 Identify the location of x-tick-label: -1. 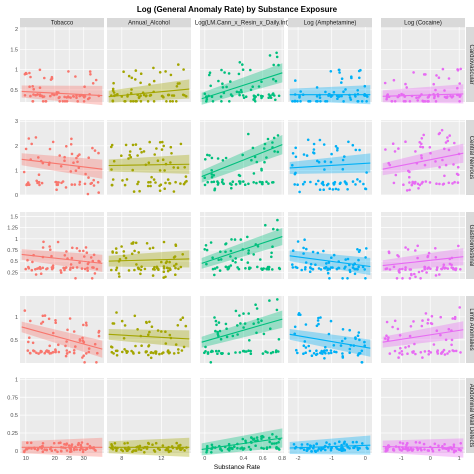
(401, 459).